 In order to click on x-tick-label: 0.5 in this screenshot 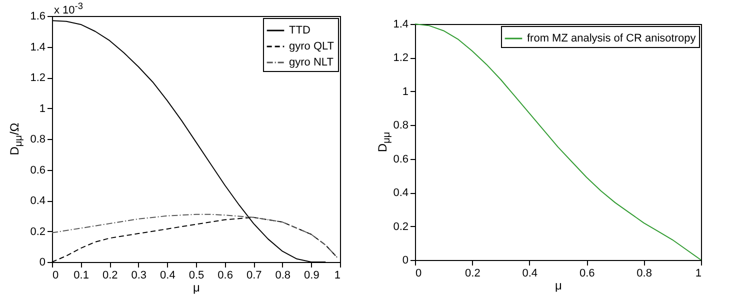, I will do `click(196, 276)`.